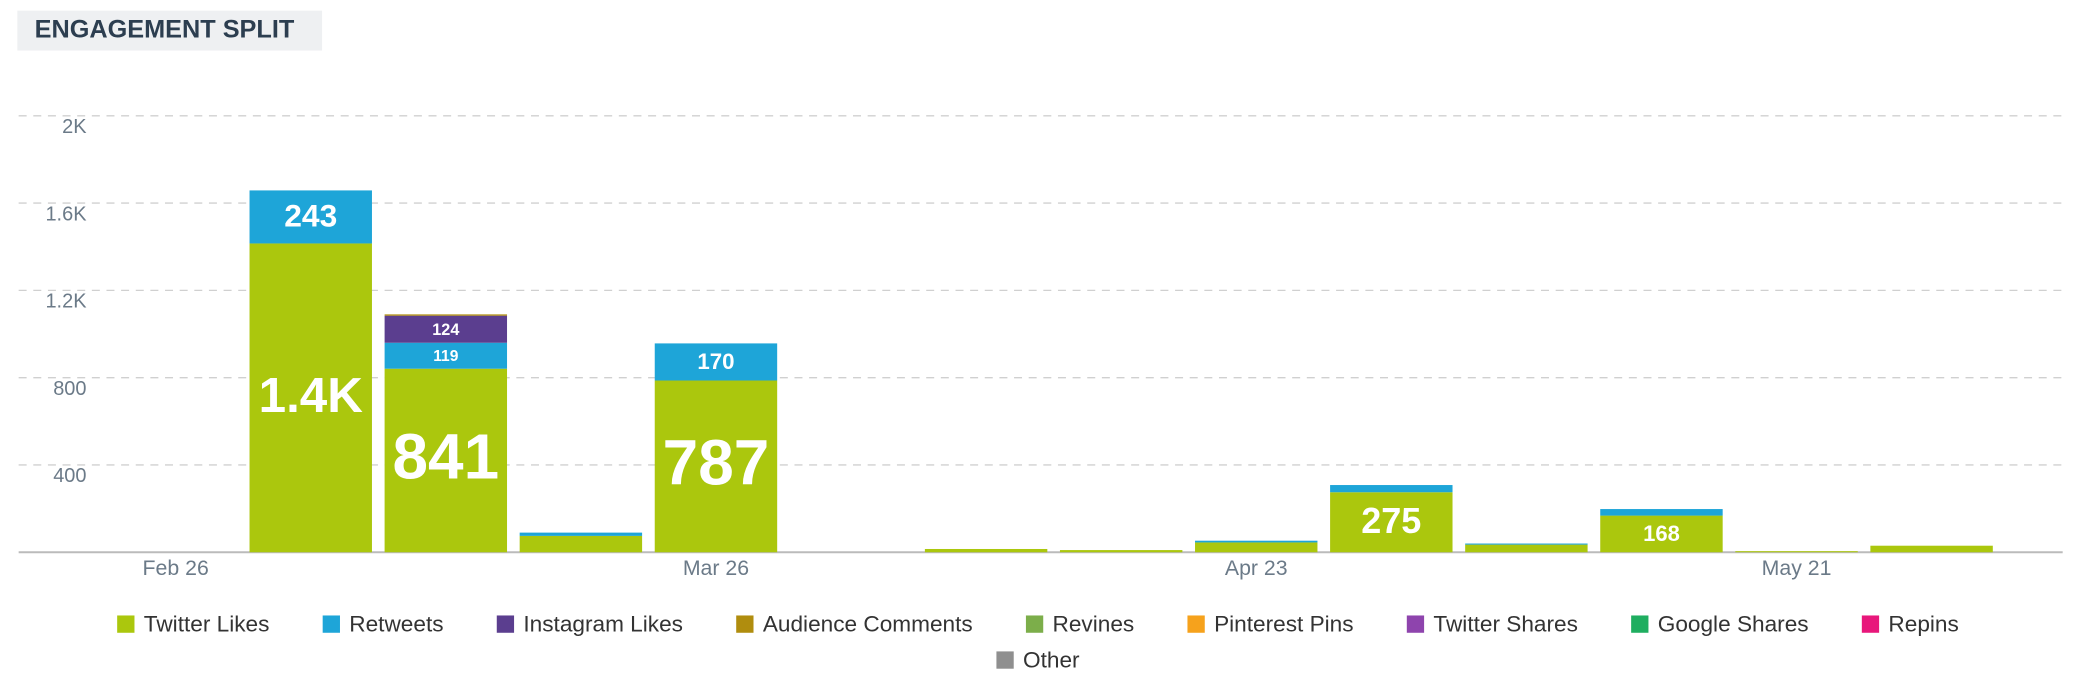 The image size is (2076, 686). What do you see at coordinates (868, 623) in the screenshot?
I see `legend-label: Audience Comments` at bounding box center [868, 623].